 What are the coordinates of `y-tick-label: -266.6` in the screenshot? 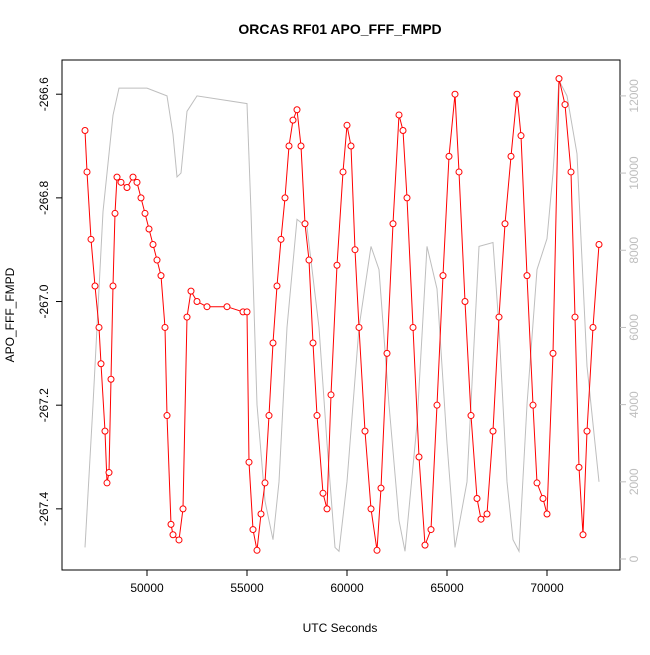 It's located at (44, 94).